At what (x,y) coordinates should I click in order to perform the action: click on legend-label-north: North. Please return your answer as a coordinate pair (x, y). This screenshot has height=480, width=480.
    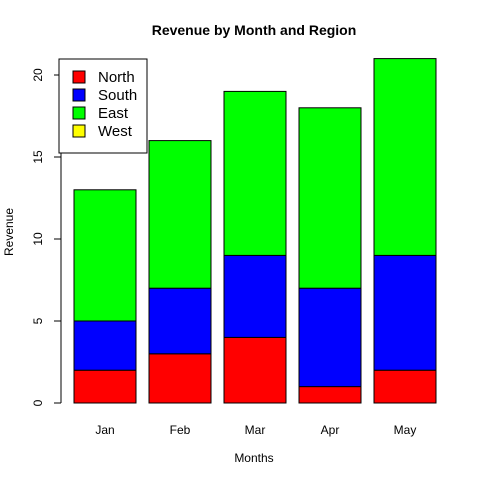
    Looking at the image, I should click on (116, 77).